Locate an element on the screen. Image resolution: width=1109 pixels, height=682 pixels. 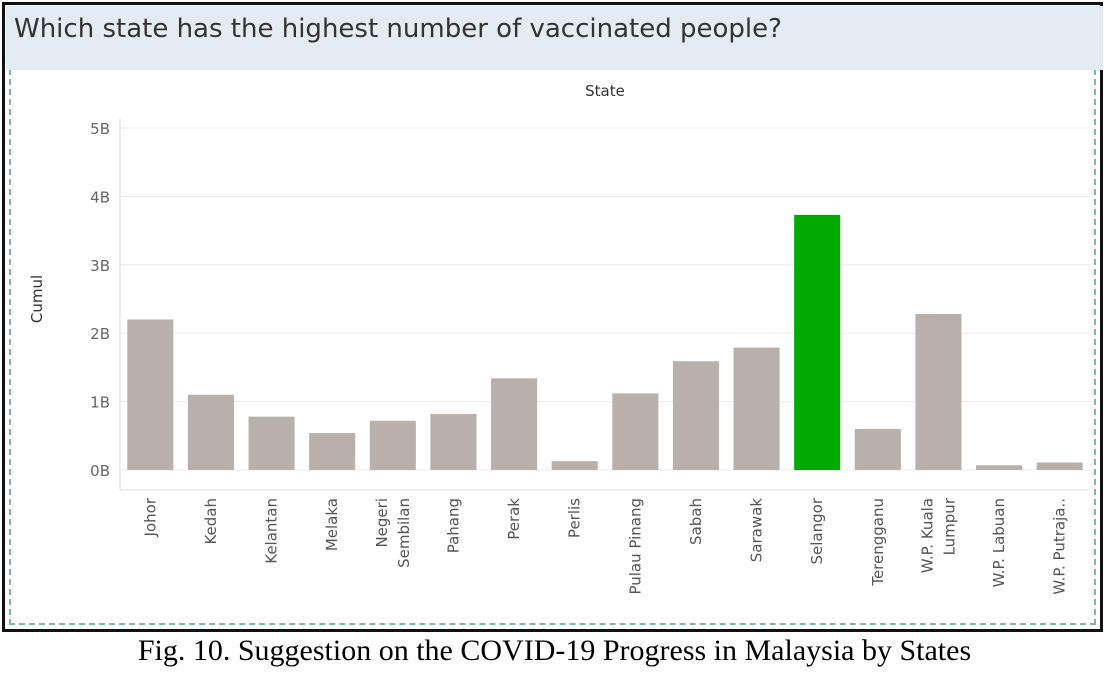
x-tick-label: W.P. Putraja.. is located at coordinates (1060, 546).